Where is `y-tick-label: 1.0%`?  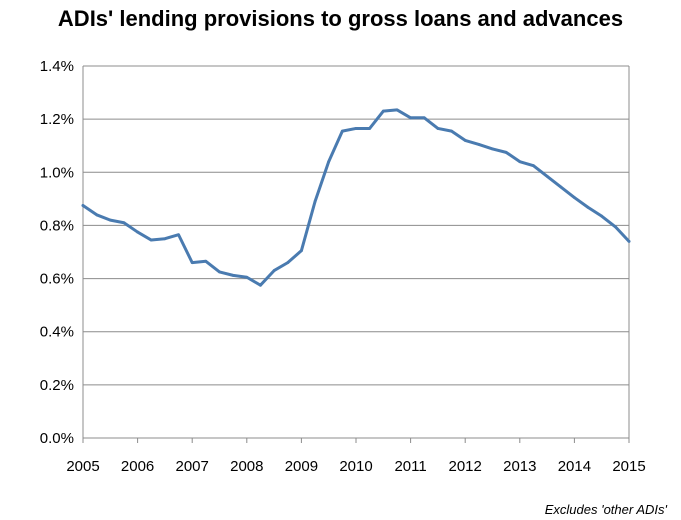 y-tick-label: 1.0% is located at coordinates (57, 172).